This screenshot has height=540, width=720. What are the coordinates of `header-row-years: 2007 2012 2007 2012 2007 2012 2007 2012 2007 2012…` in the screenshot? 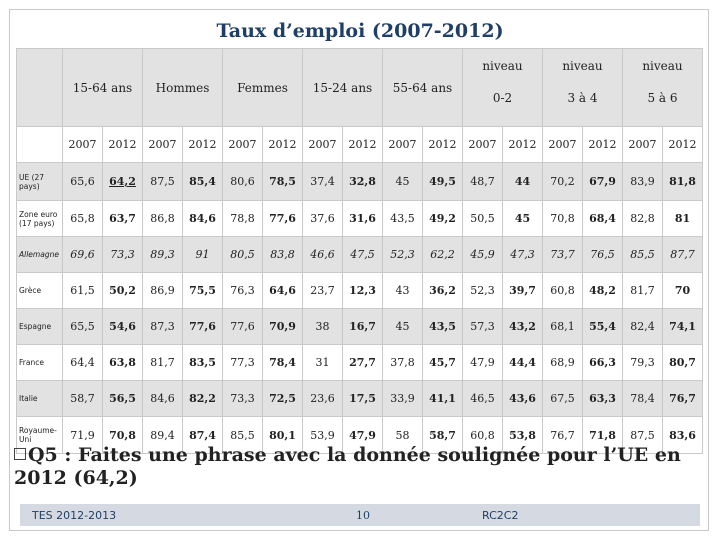 It's located at (359, 144).